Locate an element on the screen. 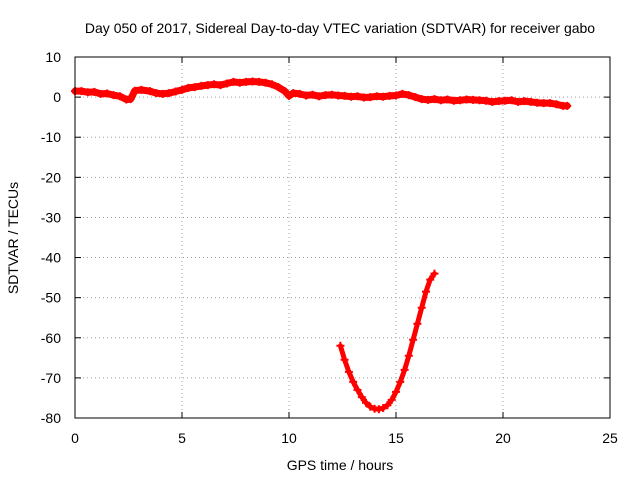 The height and width of the screenshot is (485, 640). y-tick-label: 0 is located at coordinates (57, 97).